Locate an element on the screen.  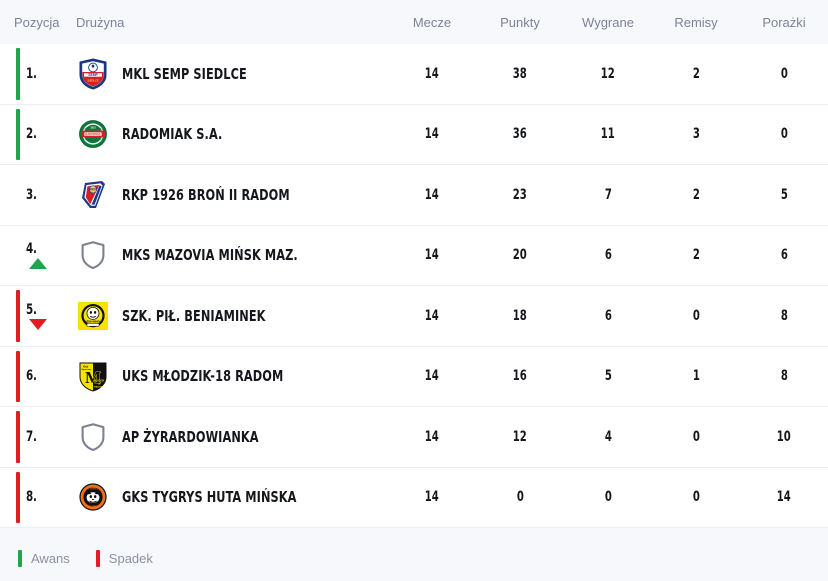
promotion-color-swatch is located at coordinates (20, 558).